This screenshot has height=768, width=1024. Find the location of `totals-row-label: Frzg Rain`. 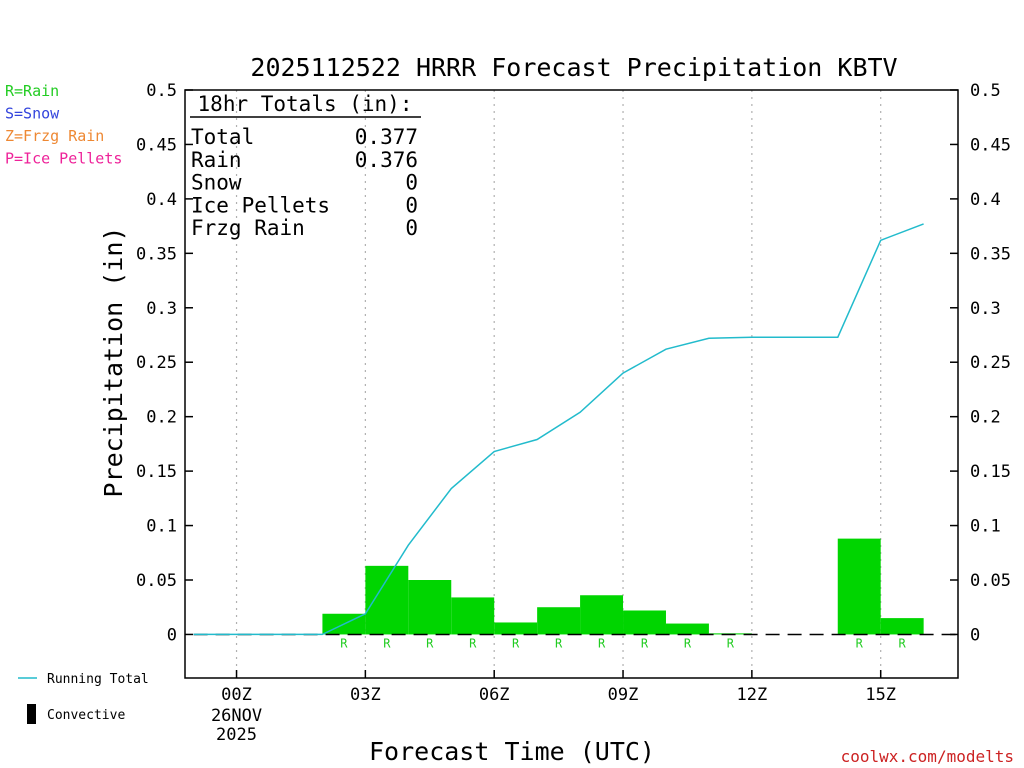

totals-row-label: Frzg Rain is located at coordinates (248, 228).